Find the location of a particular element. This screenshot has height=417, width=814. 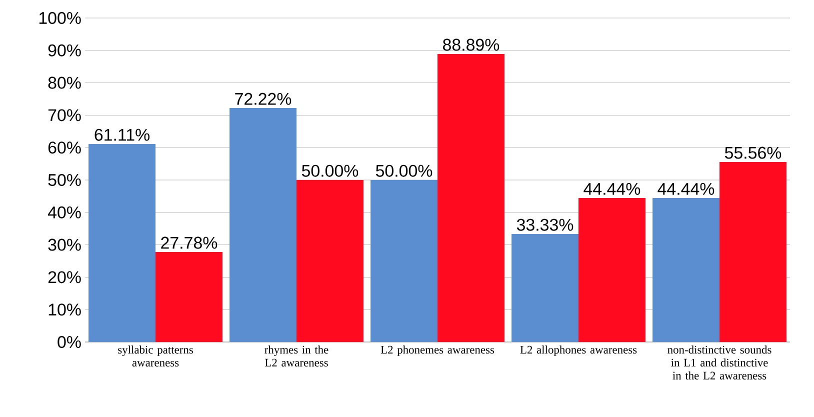

y-tick-label: 90% is located at coordinates (64, 50).